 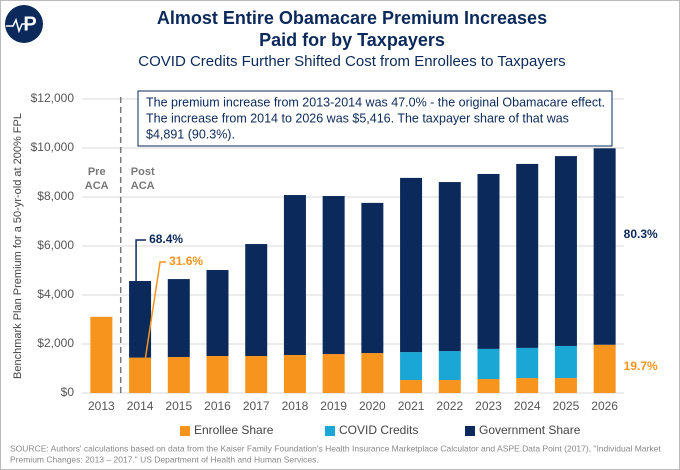 What do you see at coordinates (166, 239) in the screenshot?
I see `share-label: 68.4%` at bounding box center [166, 239].